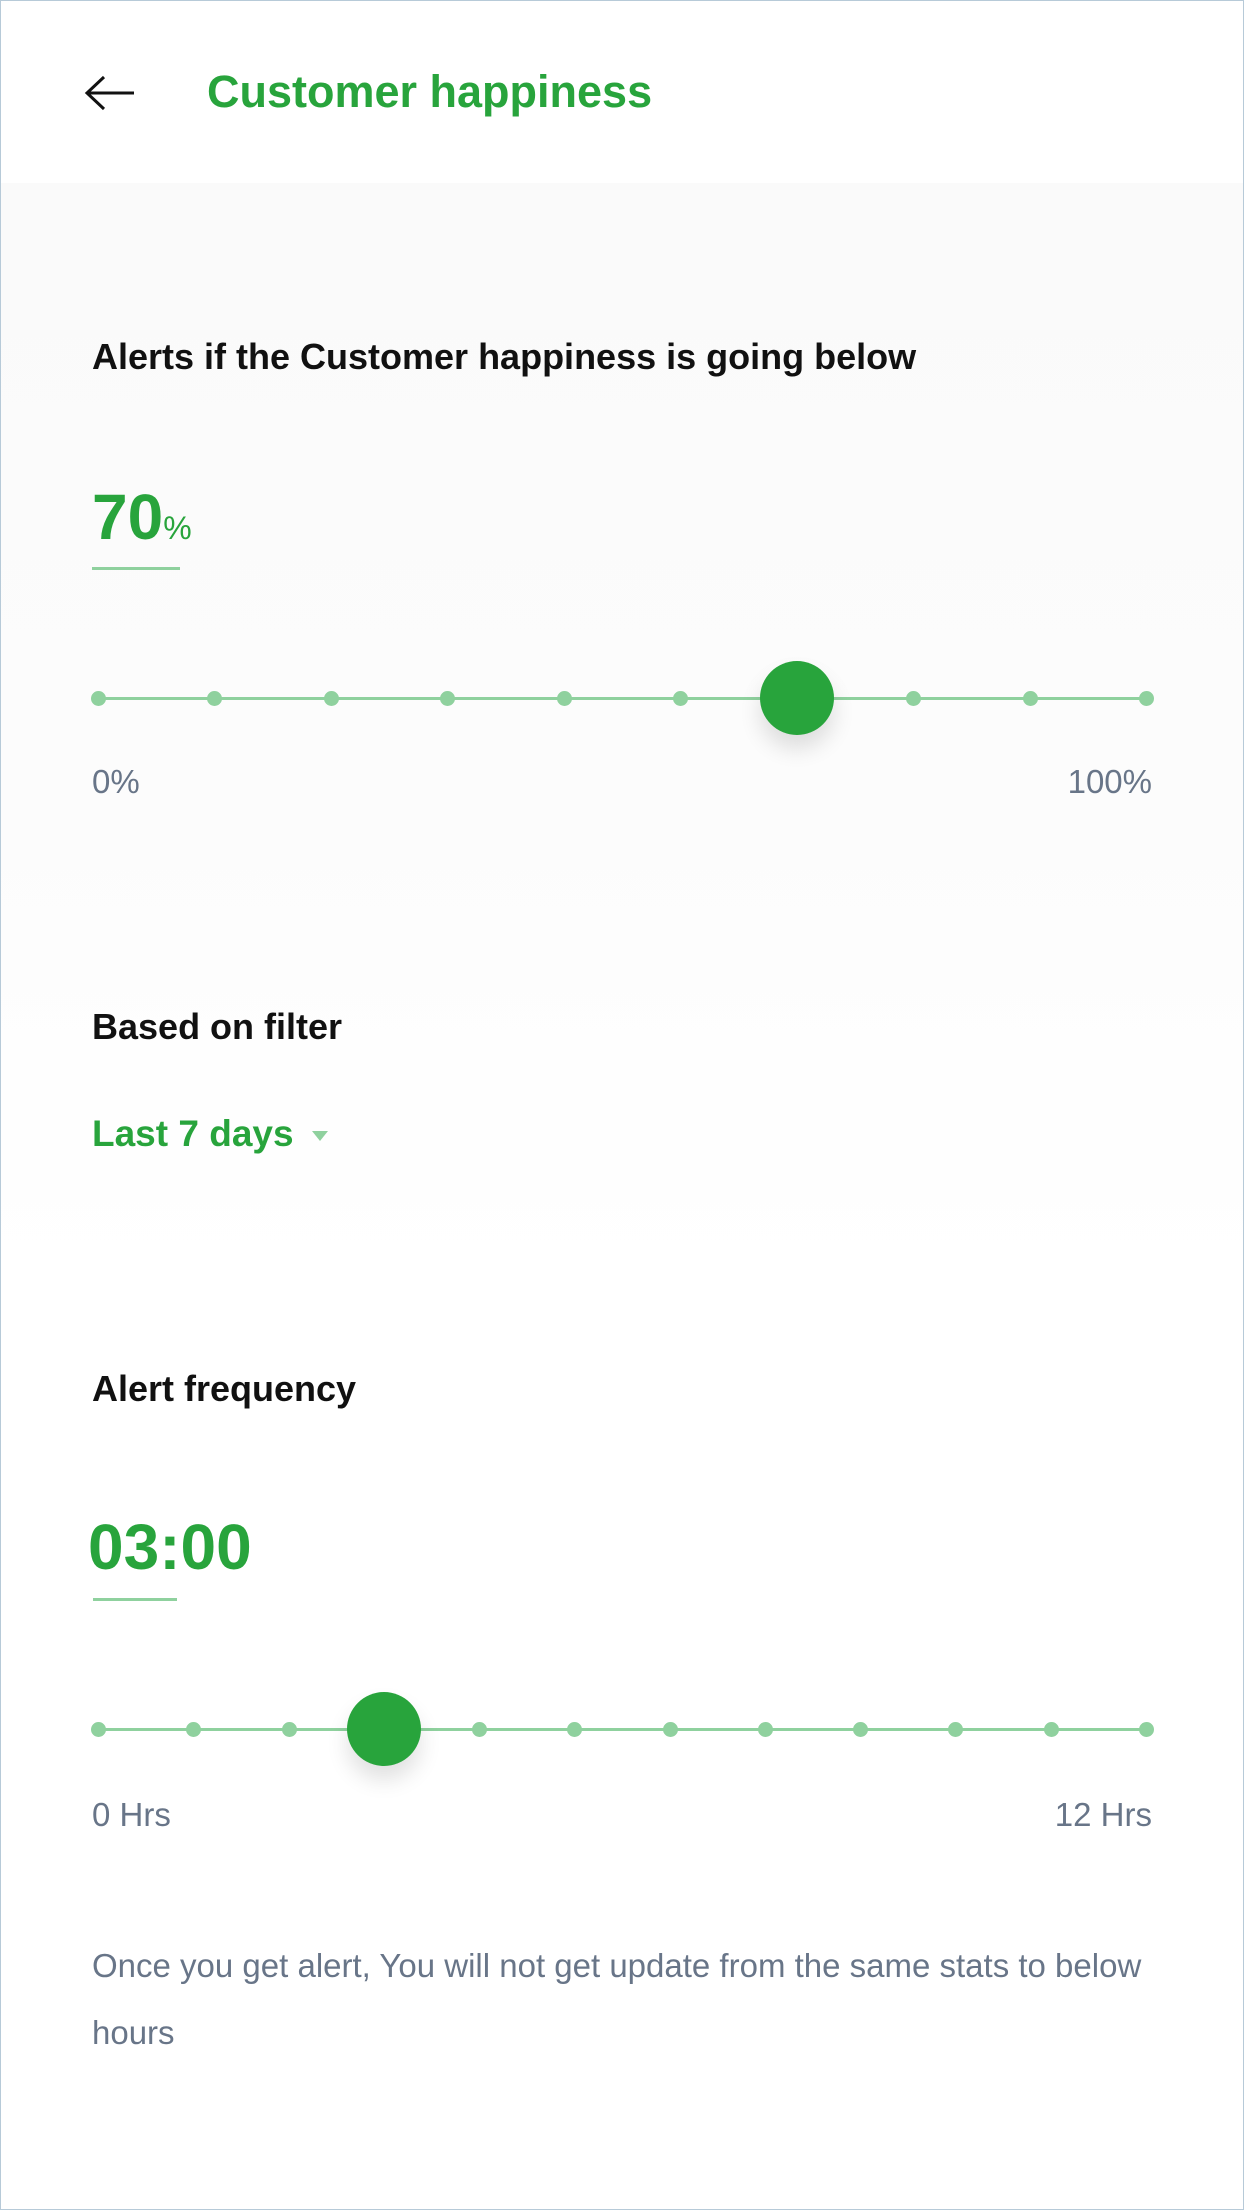 The image size is (1244, 2210). What do you see at coordinates (128, 517) in the screenshot?
I see `threshold-number: 70` at bounding box center [128, 517].